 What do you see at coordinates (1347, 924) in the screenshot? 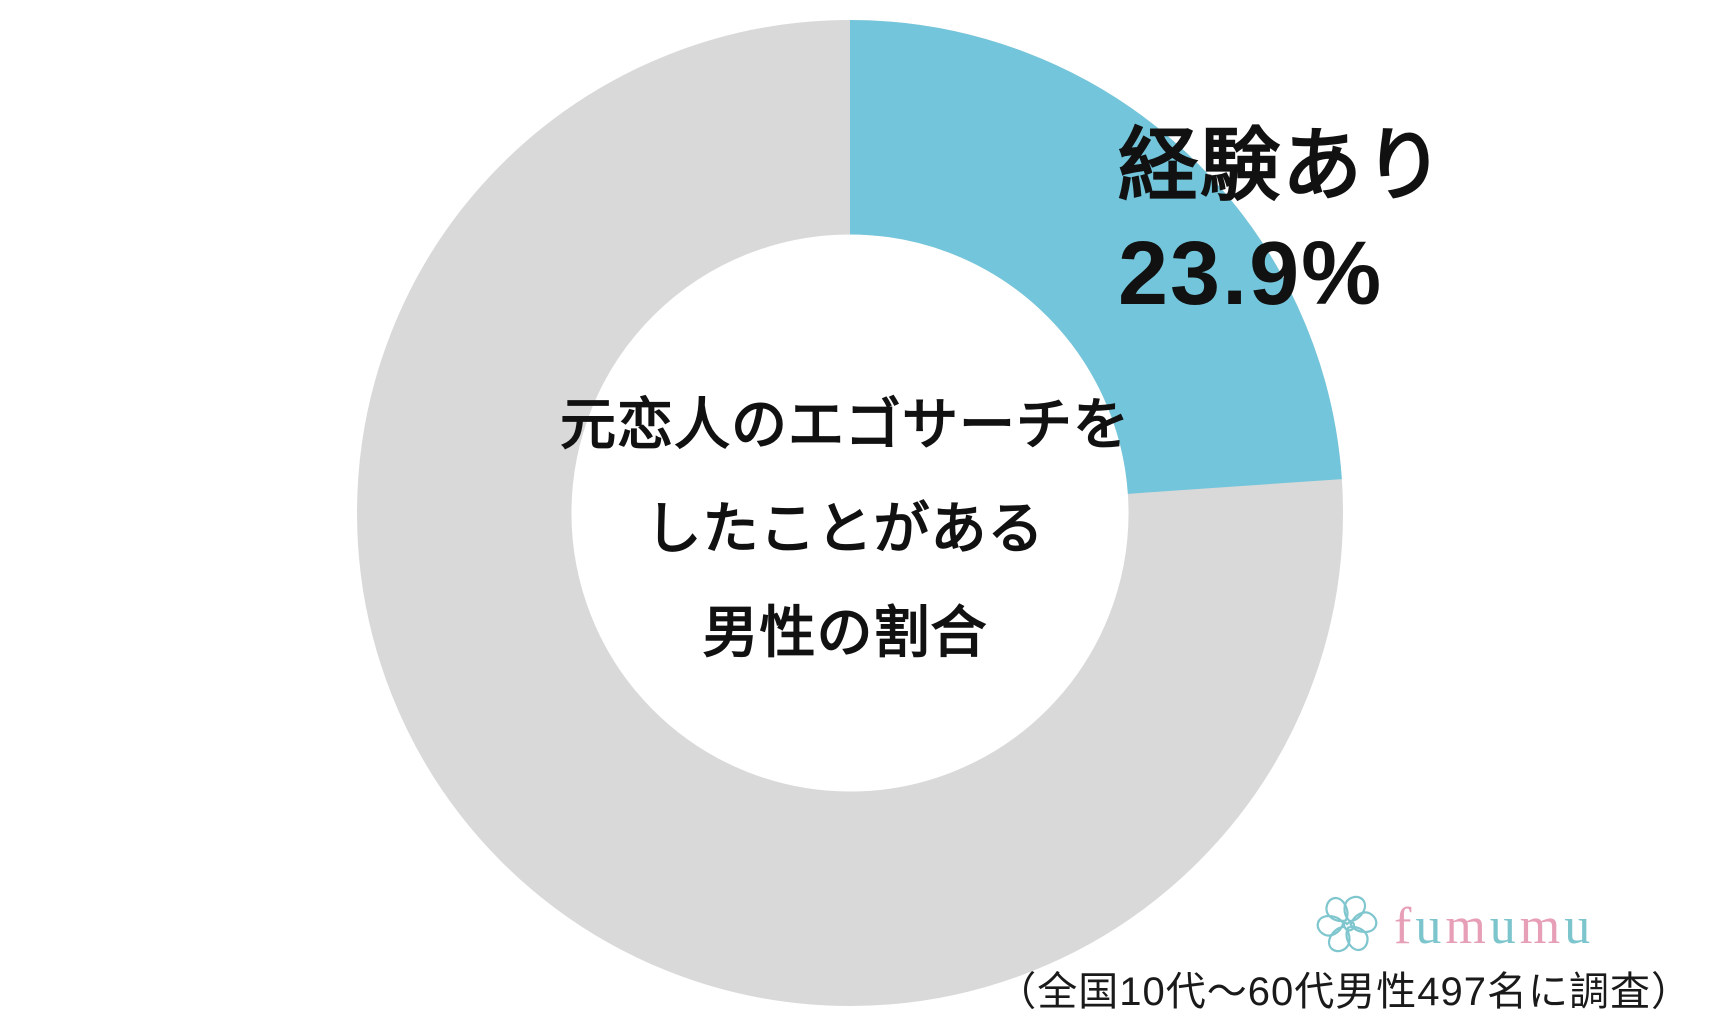
I see `flower-icon` at bounding box center [1347, 924].